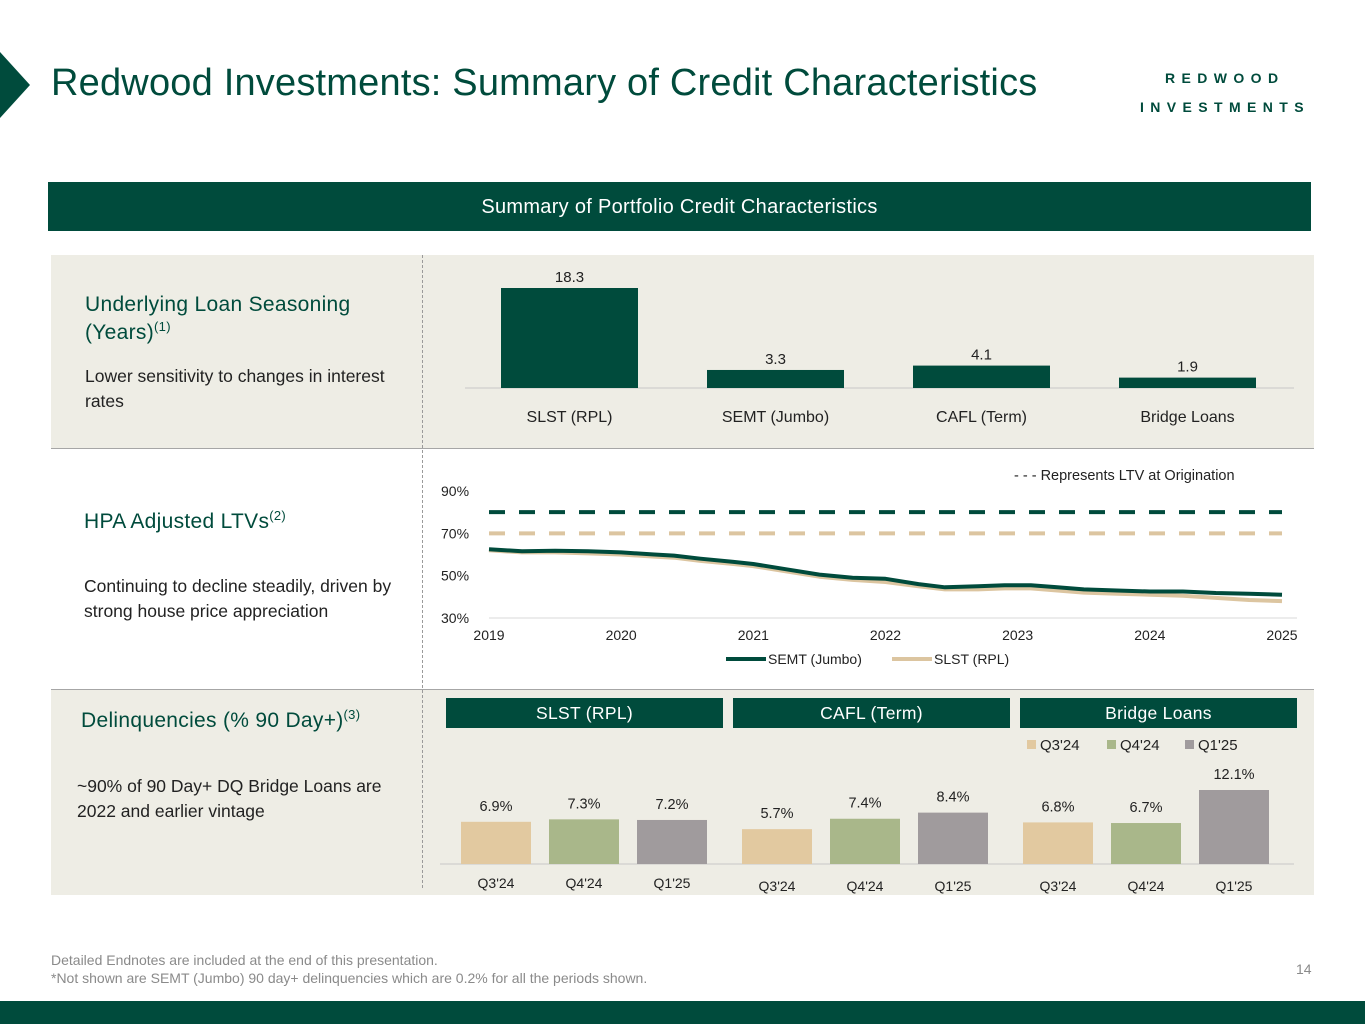 The width and height of the screenshot is (1365, 1024). Describe the element at coordinates (981, 417) in the screenshot. I see `seasoning-category-label: CAFL (Term)` at that location.